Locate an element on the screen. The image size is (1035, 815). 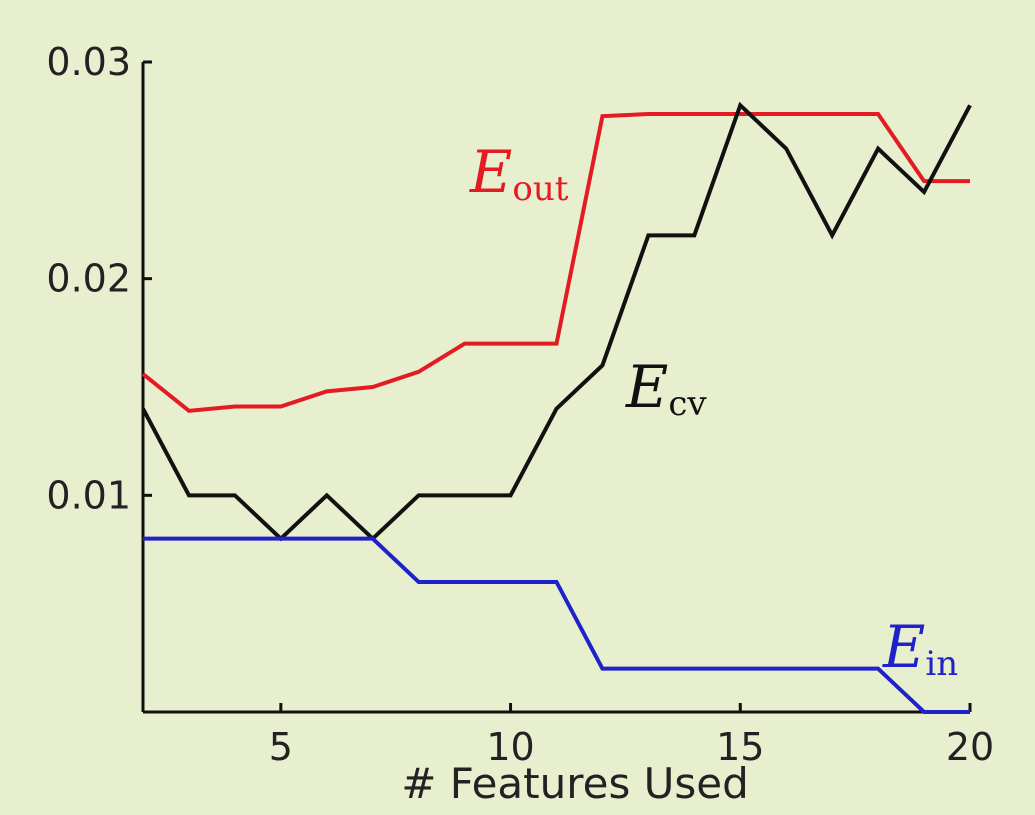
series-label-out: Eout is located at coordinates (519, 173).